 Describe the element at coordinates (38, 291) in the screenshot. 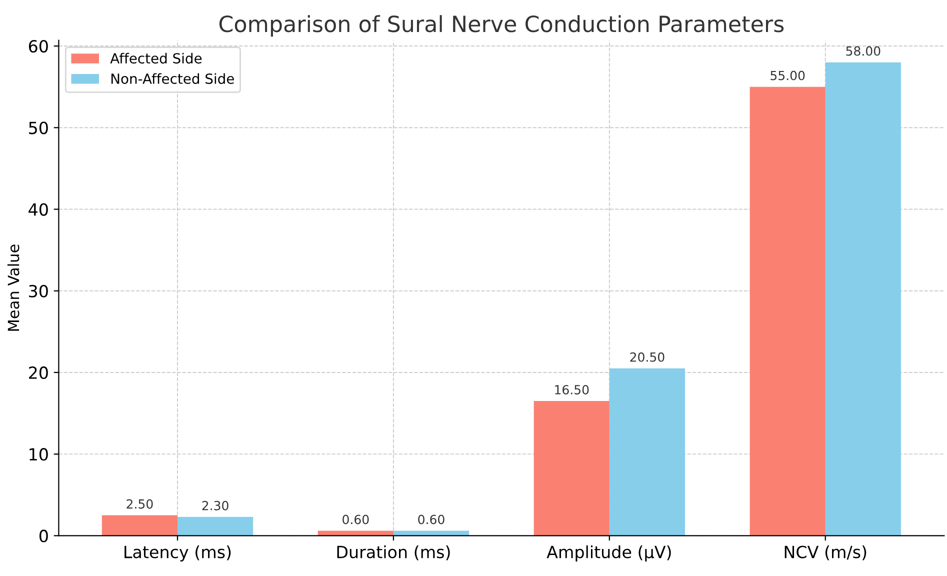

I see `y-tick-label: 30` at that location.